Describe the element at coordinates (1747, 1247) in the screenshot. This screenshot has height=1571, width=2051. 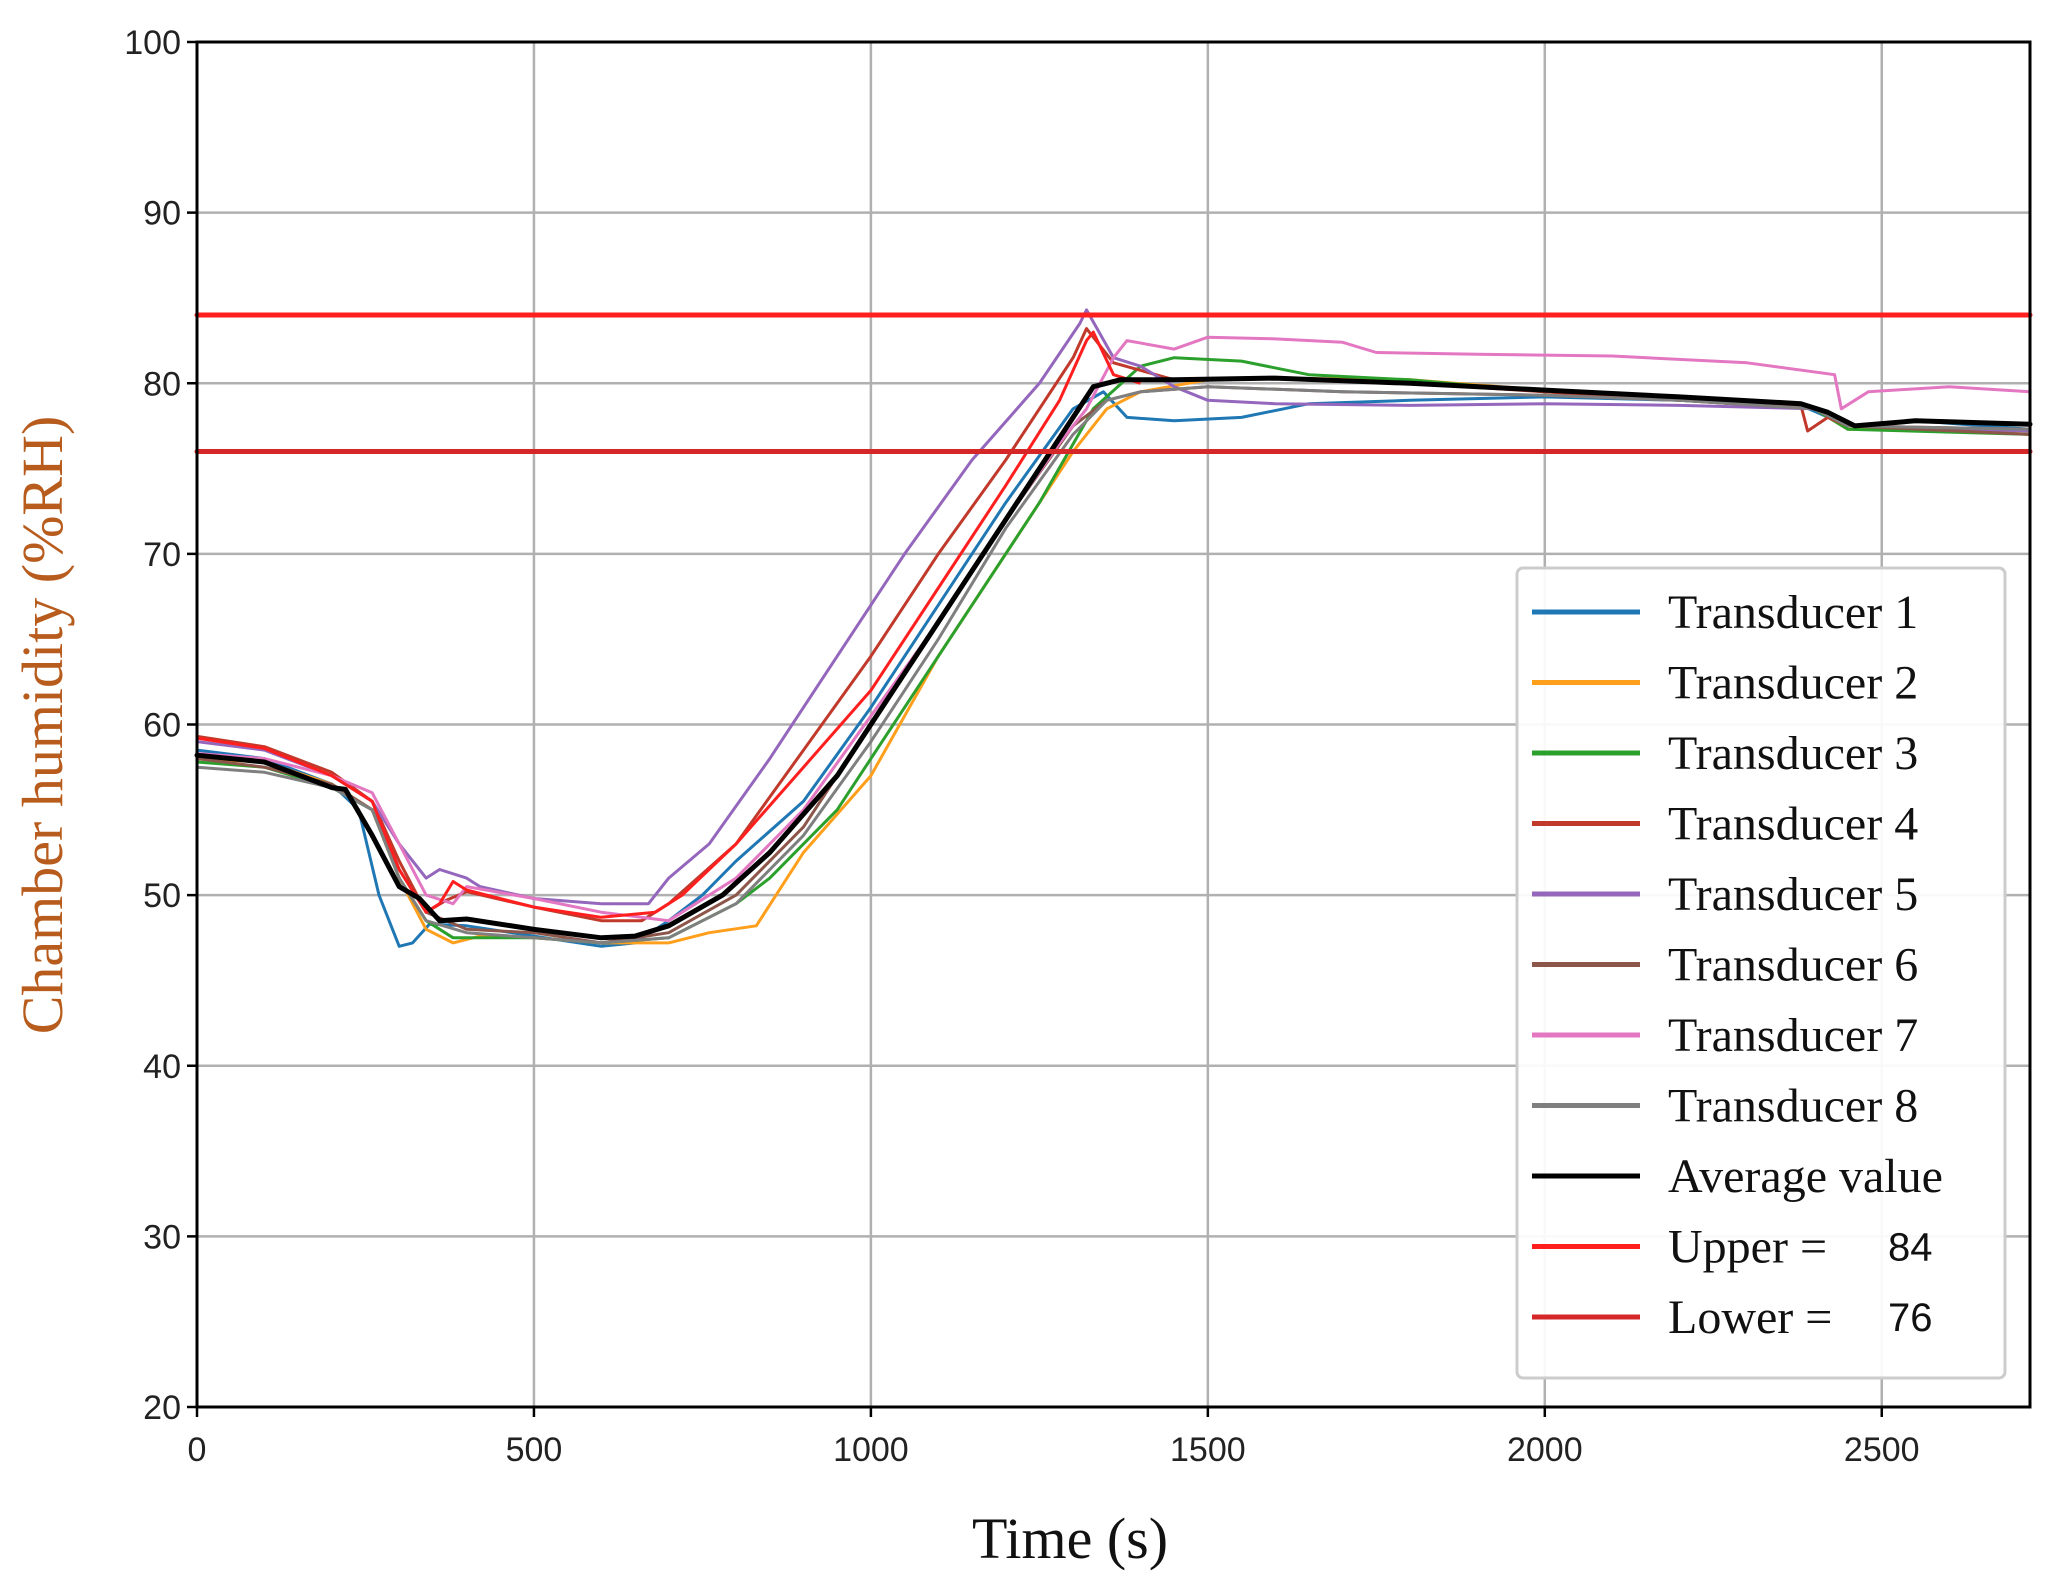
I see `legend-label-upper: Upper =` at that location.